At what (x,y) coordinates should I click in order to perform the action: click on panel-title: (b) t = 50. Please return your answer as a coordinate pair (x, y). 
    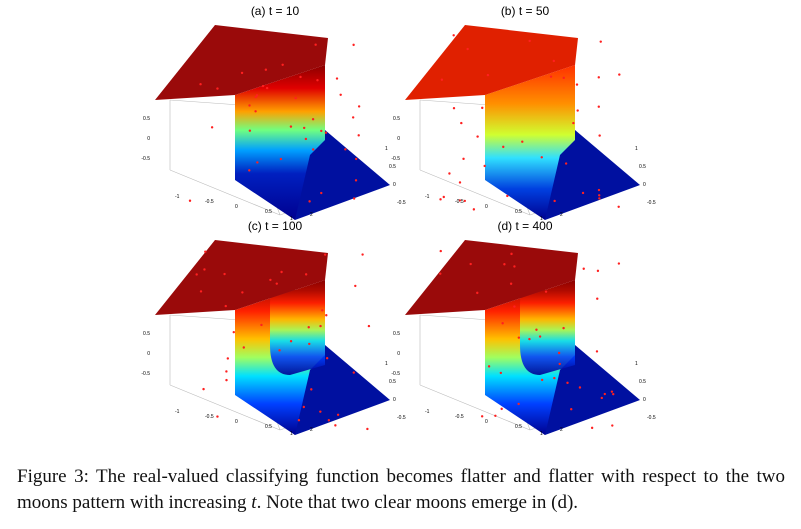
    Looking at the image, I should click on (525, 11).